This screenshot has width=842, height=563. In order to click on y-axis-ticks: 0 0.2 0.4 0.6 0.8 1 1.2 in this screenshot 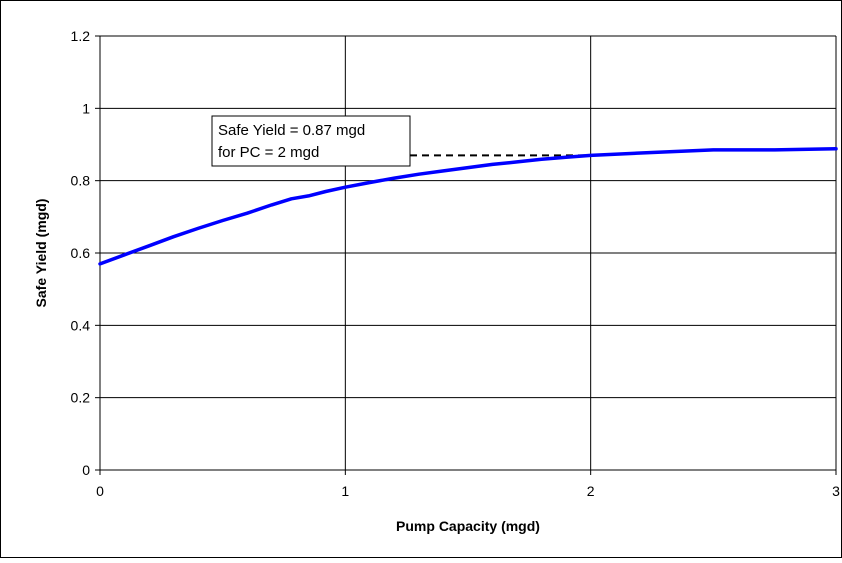, I will do `click(85, 253)`.